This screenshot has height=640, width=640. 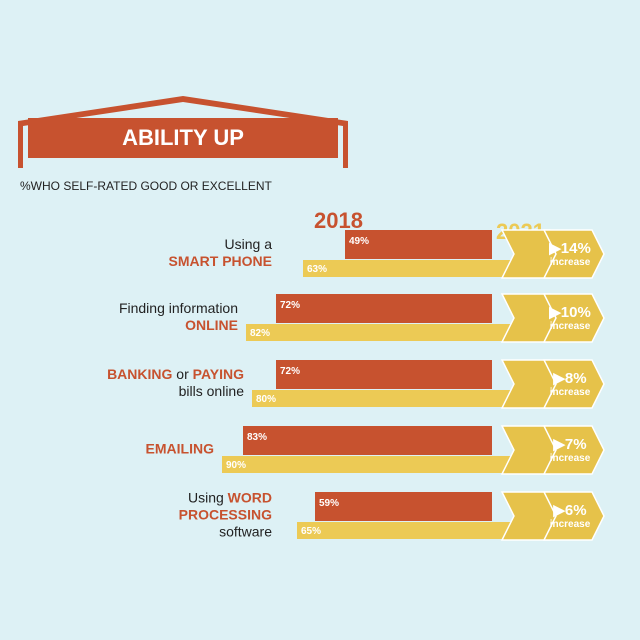 I want to click on value-label-2021: 90%, so click(x=236, y=465).